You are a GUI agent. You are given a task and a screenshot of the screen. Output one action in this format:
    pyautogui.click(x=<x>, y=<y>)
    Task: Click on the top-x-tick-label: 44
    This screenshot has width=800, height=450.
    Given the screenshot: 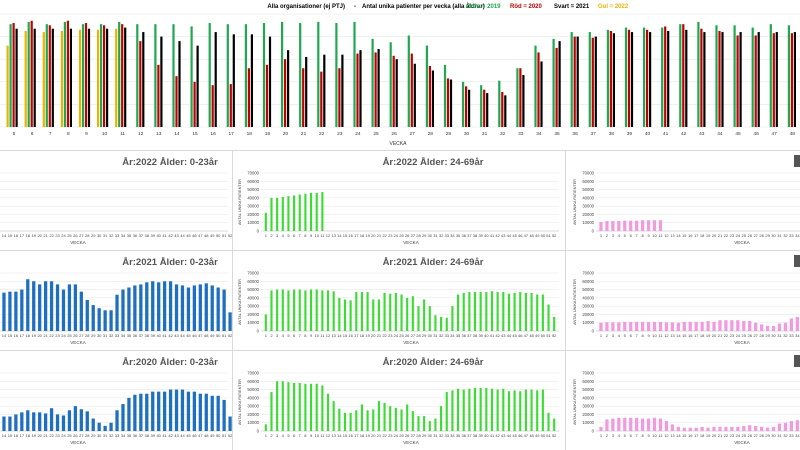 What is the action you would take?
    pyautogui.click(x=720, y=134)
    